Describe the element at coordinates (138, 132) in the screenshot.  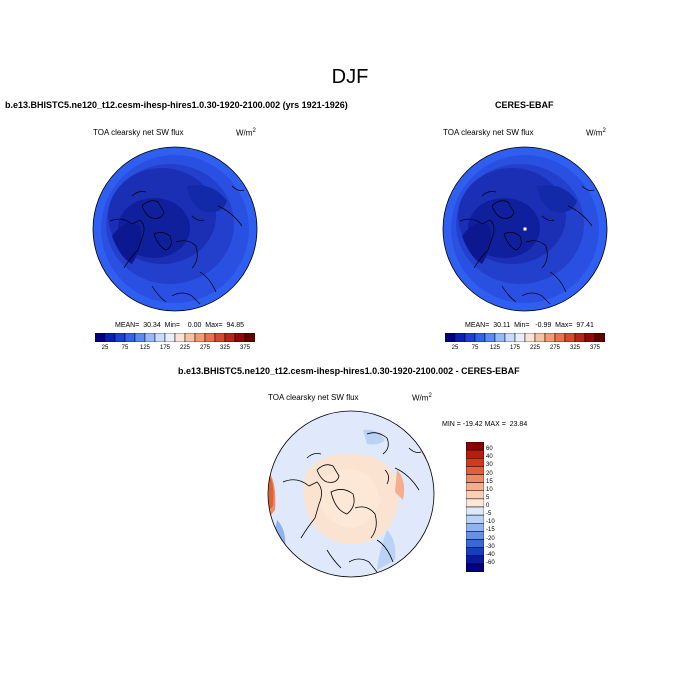
I see `variable-label-model: TOA clearsky net SW flux` at that location.